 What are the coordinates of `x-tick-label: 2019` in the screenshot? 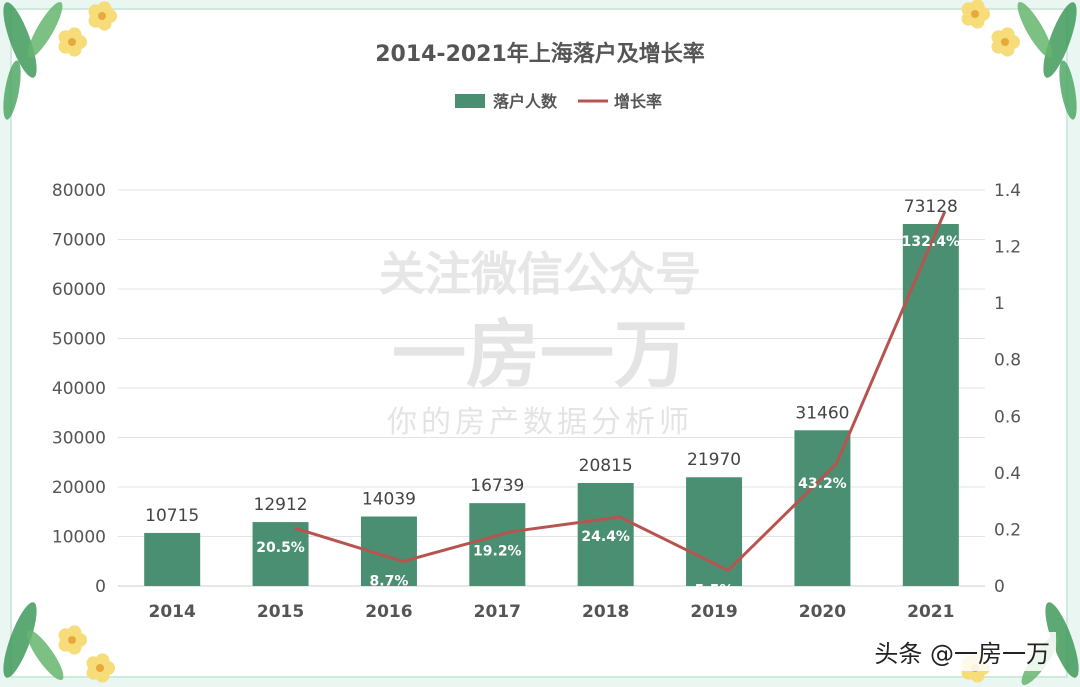 It's located at (713, 612).